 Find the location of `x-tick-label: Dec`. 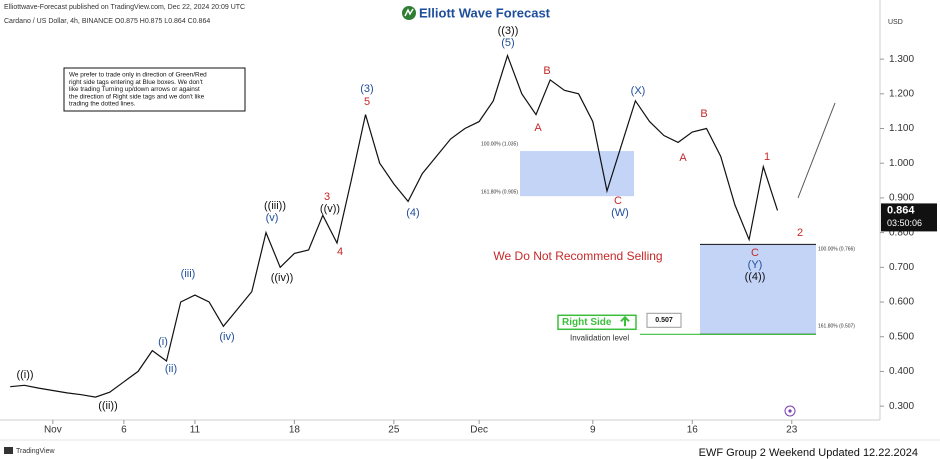

x-tick-label: Dec is located at coordinates (479, 430).